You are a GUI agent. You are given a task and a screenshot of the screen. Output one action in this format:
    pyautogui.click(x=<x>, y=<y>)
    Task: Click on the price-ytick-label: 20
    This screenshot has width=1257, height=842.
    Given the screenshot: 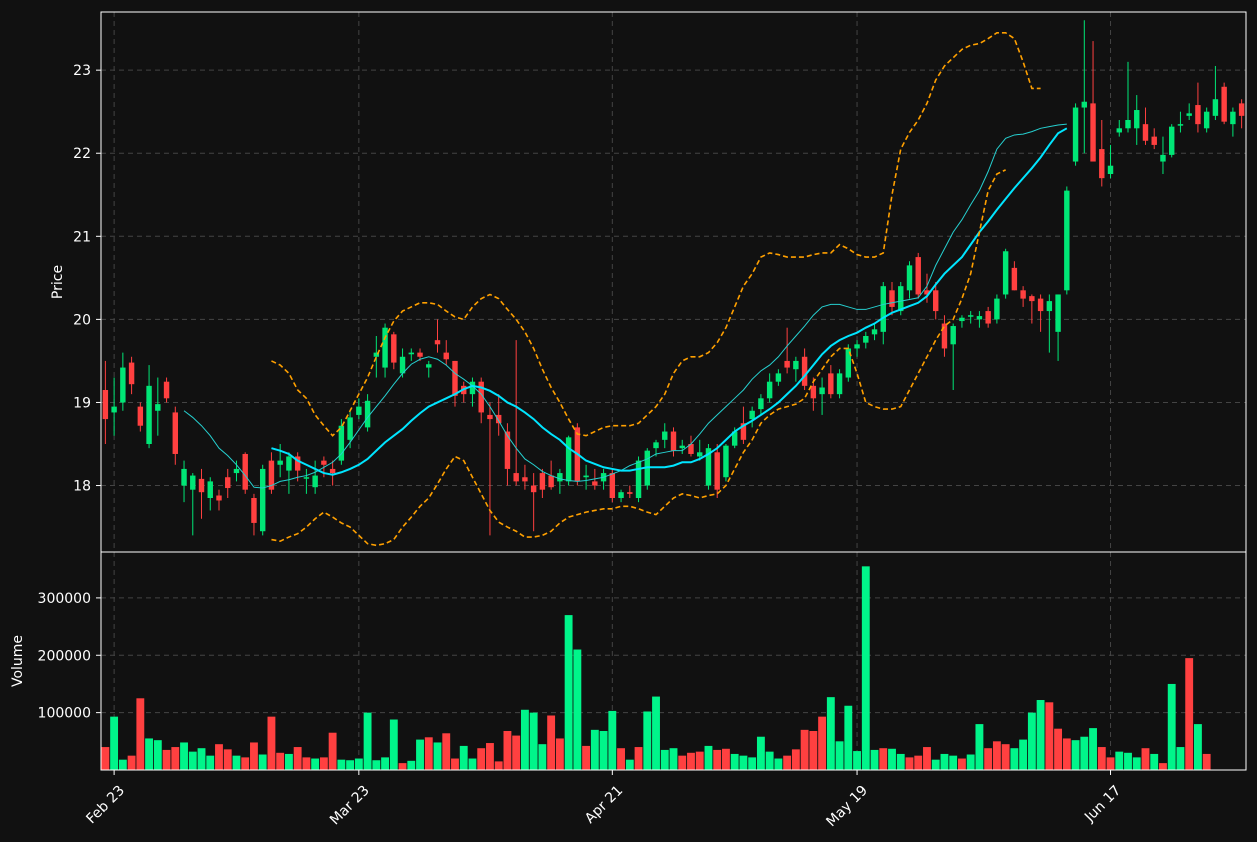 What is the action you would take?
    pyautogui.click(x=82, y=320)
    